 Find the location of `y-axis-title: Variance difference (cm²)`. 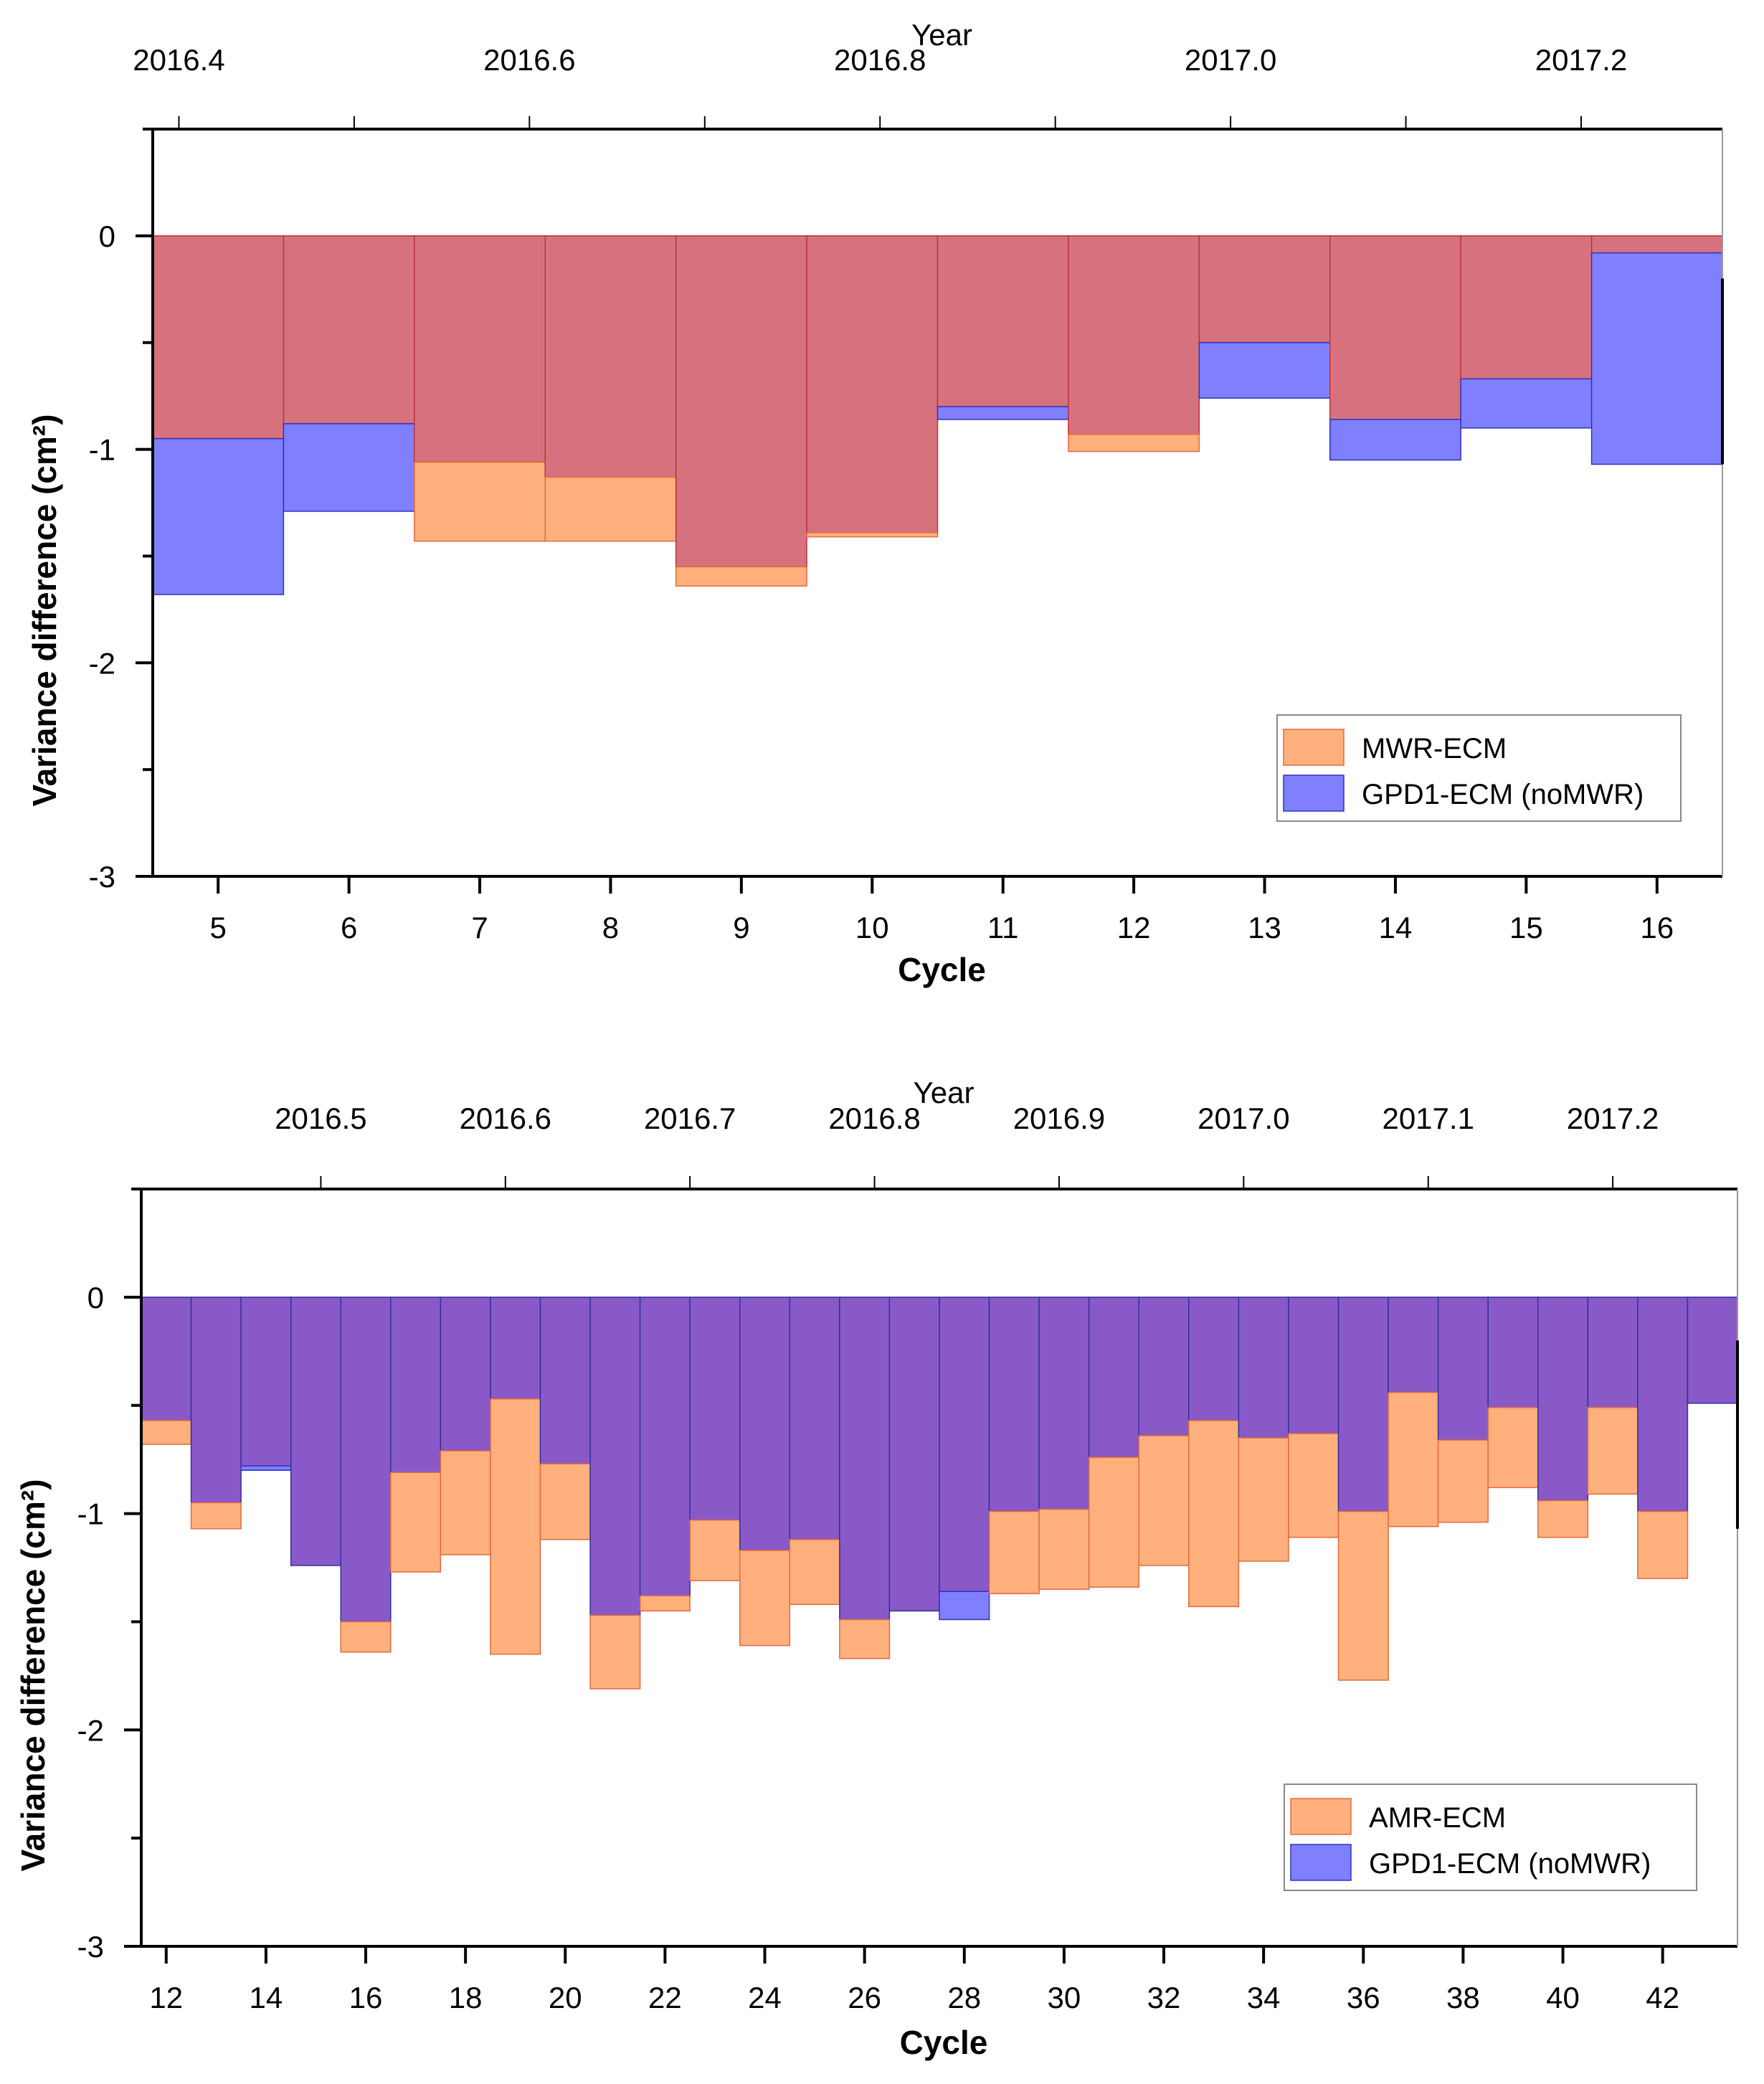

y-axis-title: Variance difference (cm²) is located at coordinates (44, 610).